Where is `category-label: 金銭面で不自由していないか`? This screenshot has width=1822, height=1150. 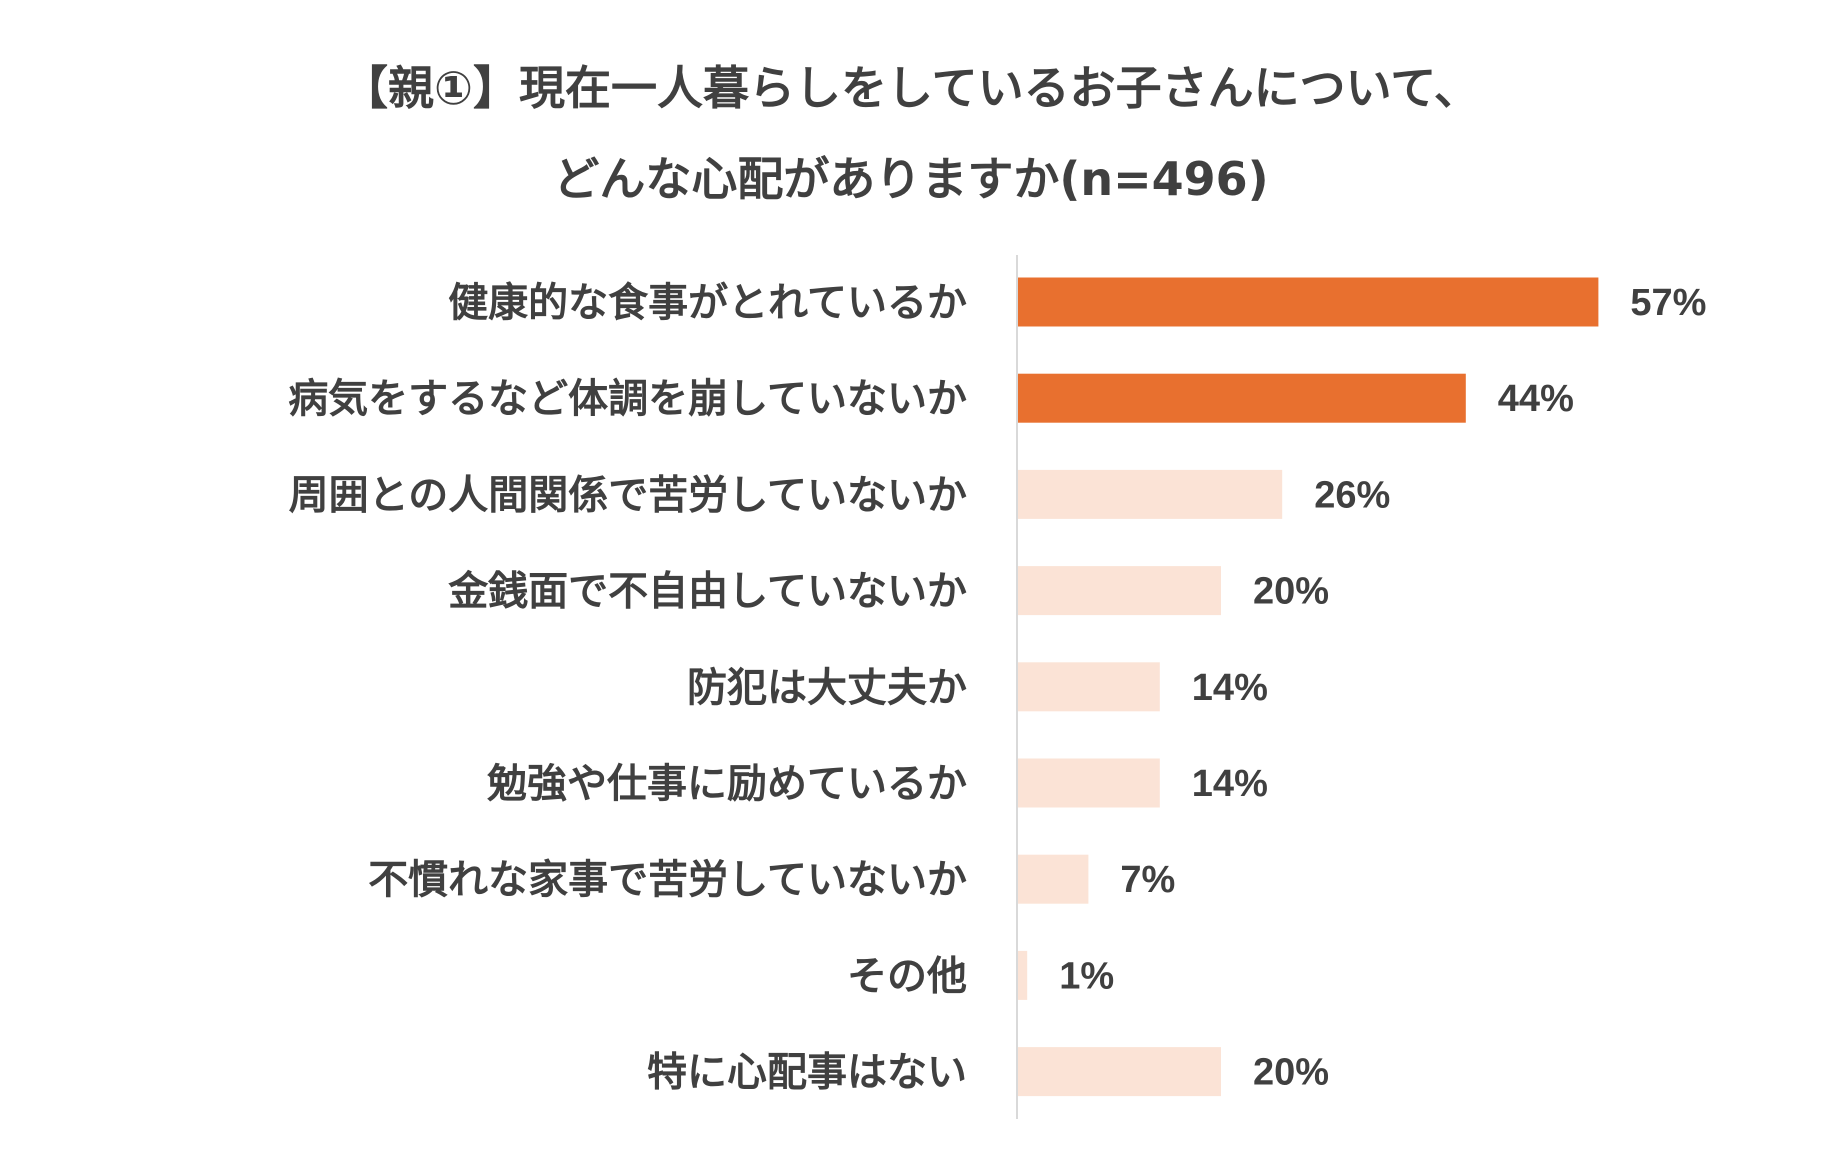
category-label: 金銭面で不自由していないか is located at coordinates (707, 592).